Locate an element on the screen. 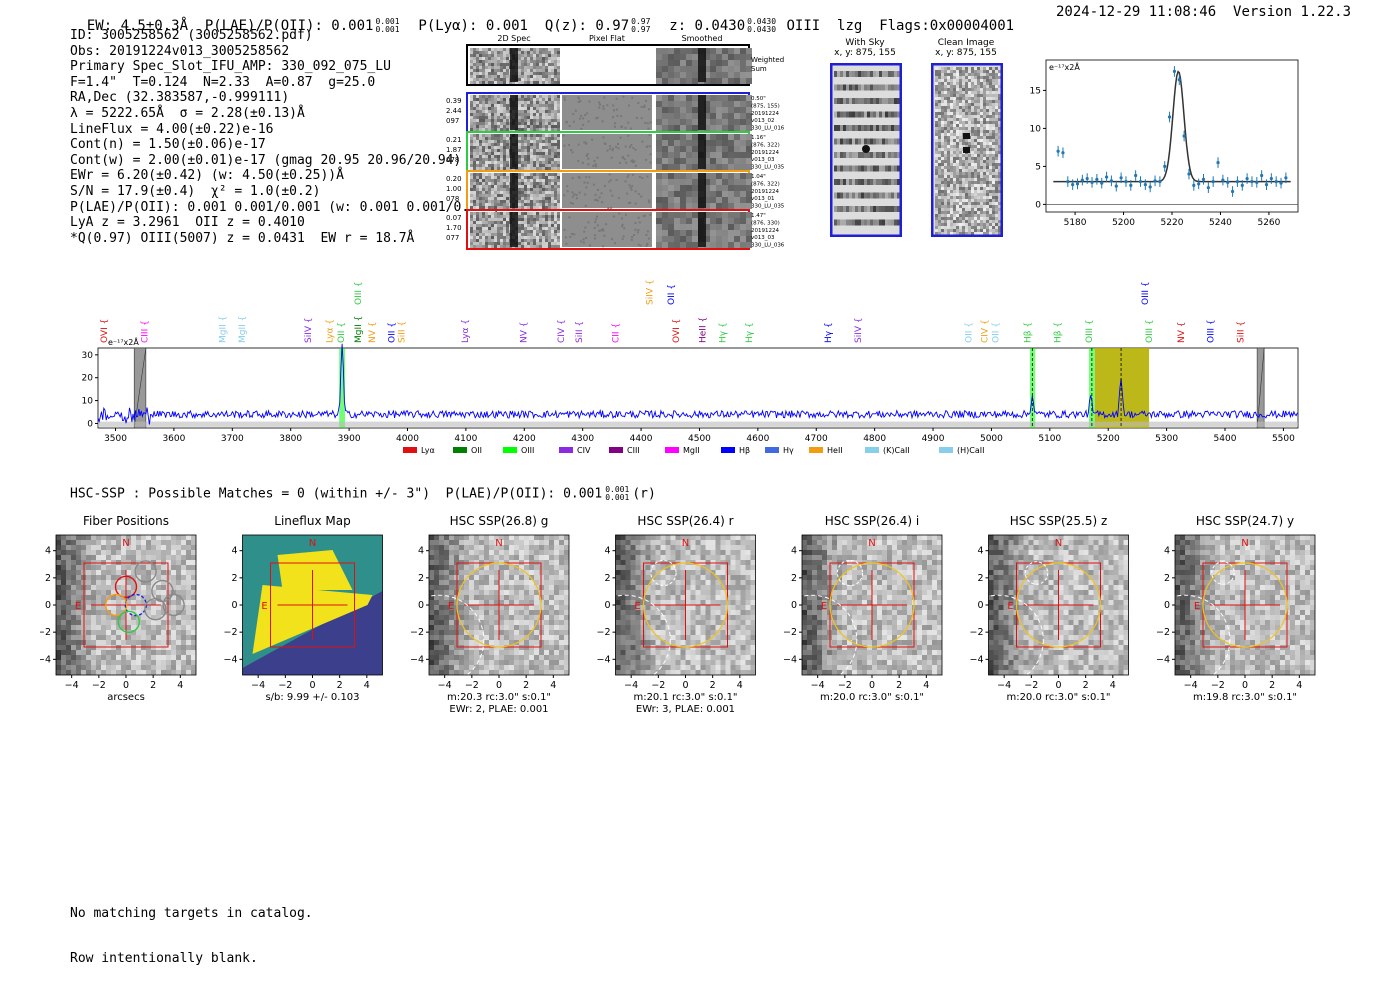 The width and height of the screenshot is (1400, 981). fit-axes-frame is located at coordinates (1172, 136).